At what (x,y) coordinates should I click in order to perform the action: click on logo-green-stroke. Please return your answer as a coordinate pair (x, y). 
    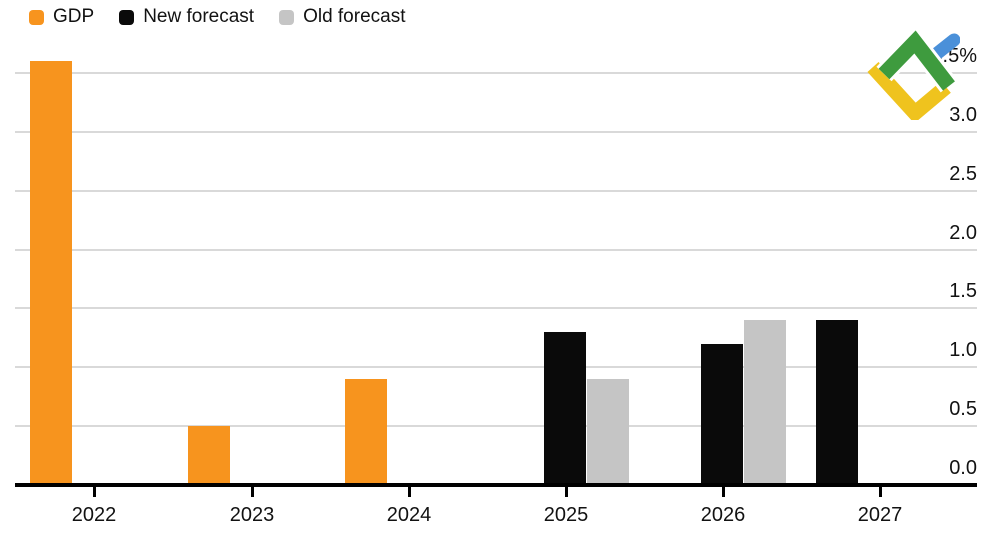
    Looking at the image, I should click on (916, 60).